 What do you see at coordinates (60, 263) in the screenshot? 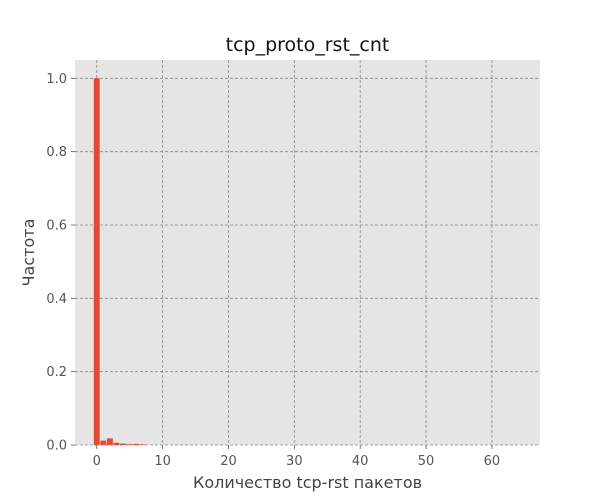
I see `y-axis-ticks: 0.0 0.2 0.4 0.6 0.8 1.0` at bounding box center [60, 263].